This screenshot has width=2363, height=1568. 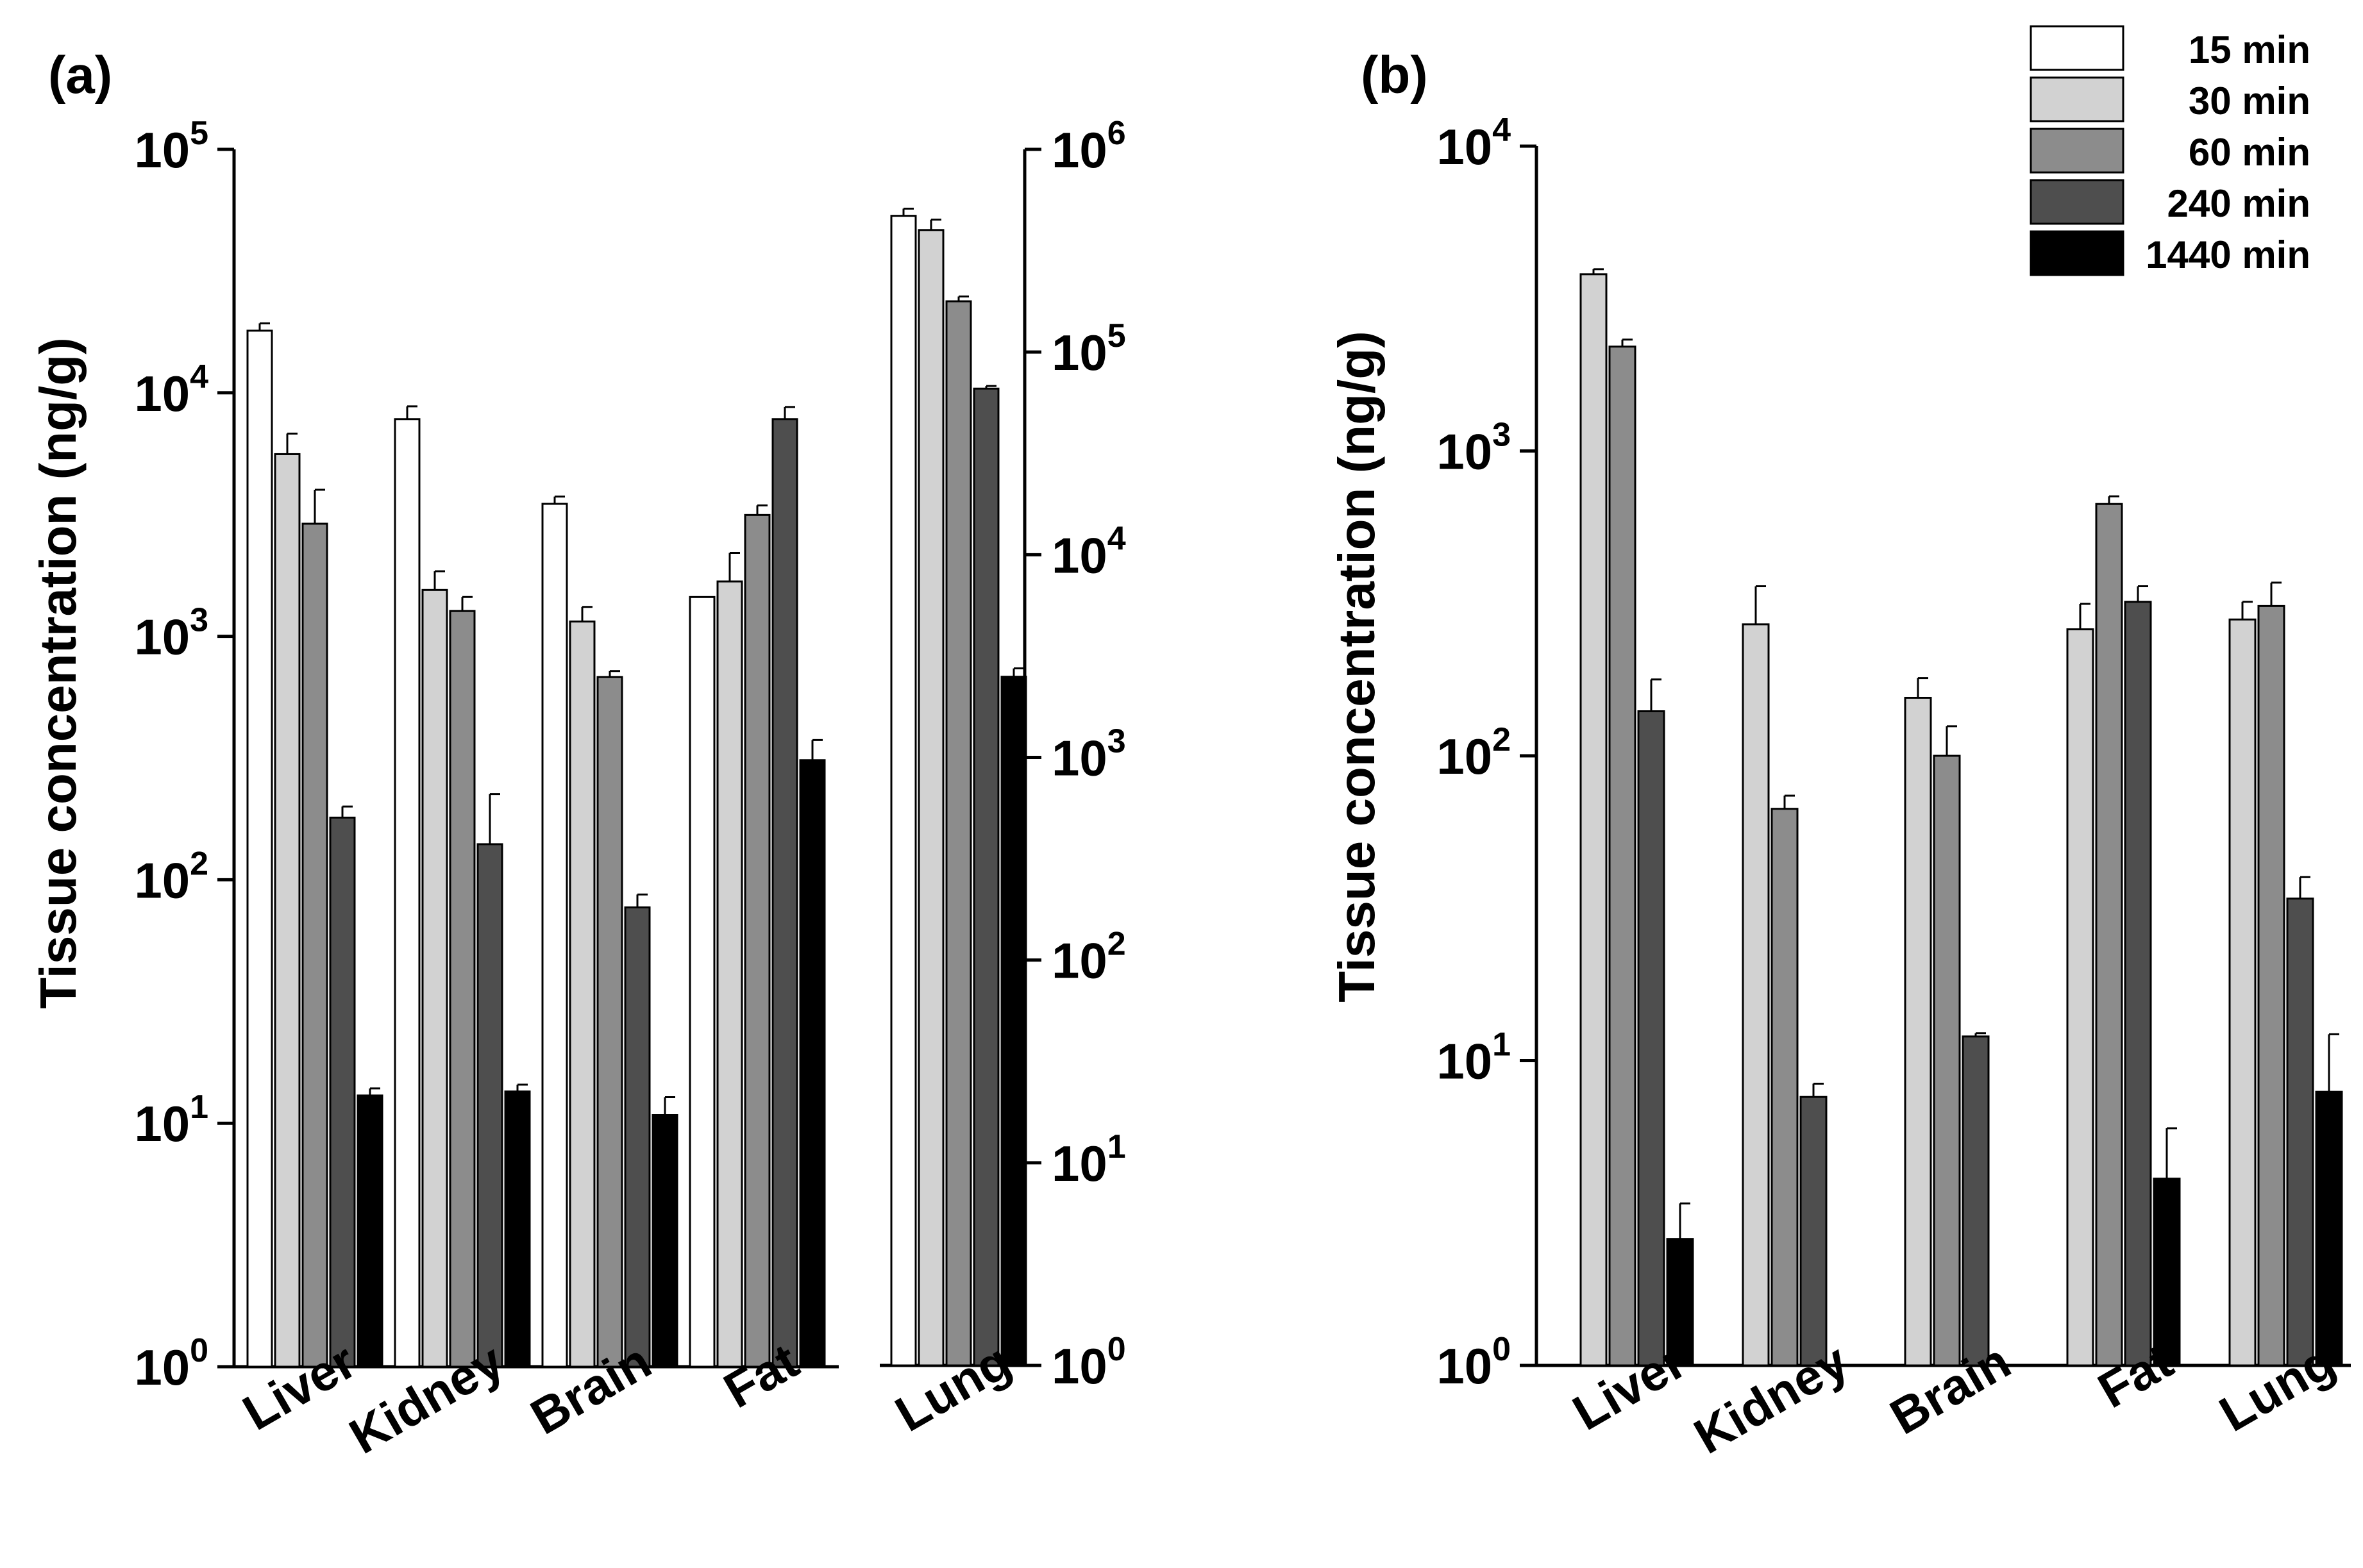 What do you see at coordinates (730, 974) in the screenshot?
I see `panel-a-bar-fat-30min` at bounding box center [730, 974].